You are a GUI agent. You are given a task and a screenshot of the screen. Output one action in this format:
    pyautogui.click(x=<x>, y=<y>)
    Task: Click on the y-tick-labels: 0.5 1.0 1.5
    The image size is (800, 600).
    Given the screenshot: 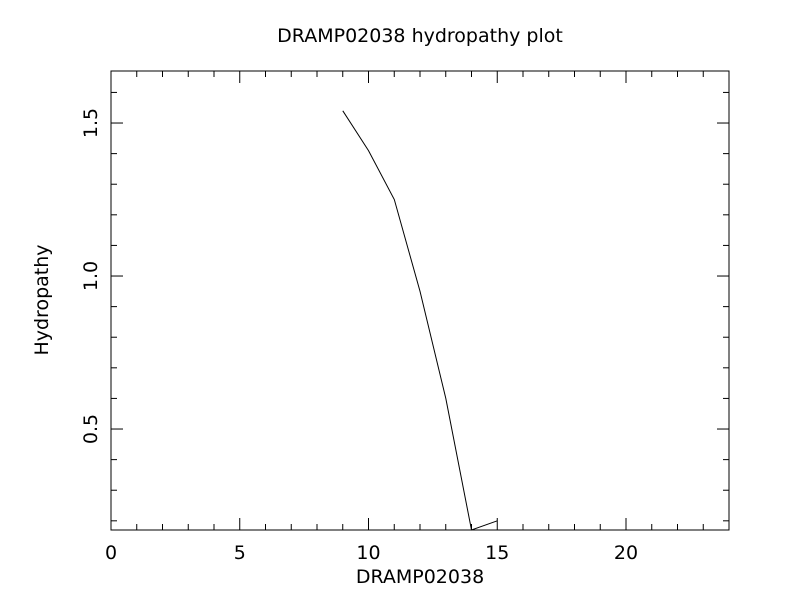 What is the action you would take?
    pyautogui.click(x=91, y=276)
    